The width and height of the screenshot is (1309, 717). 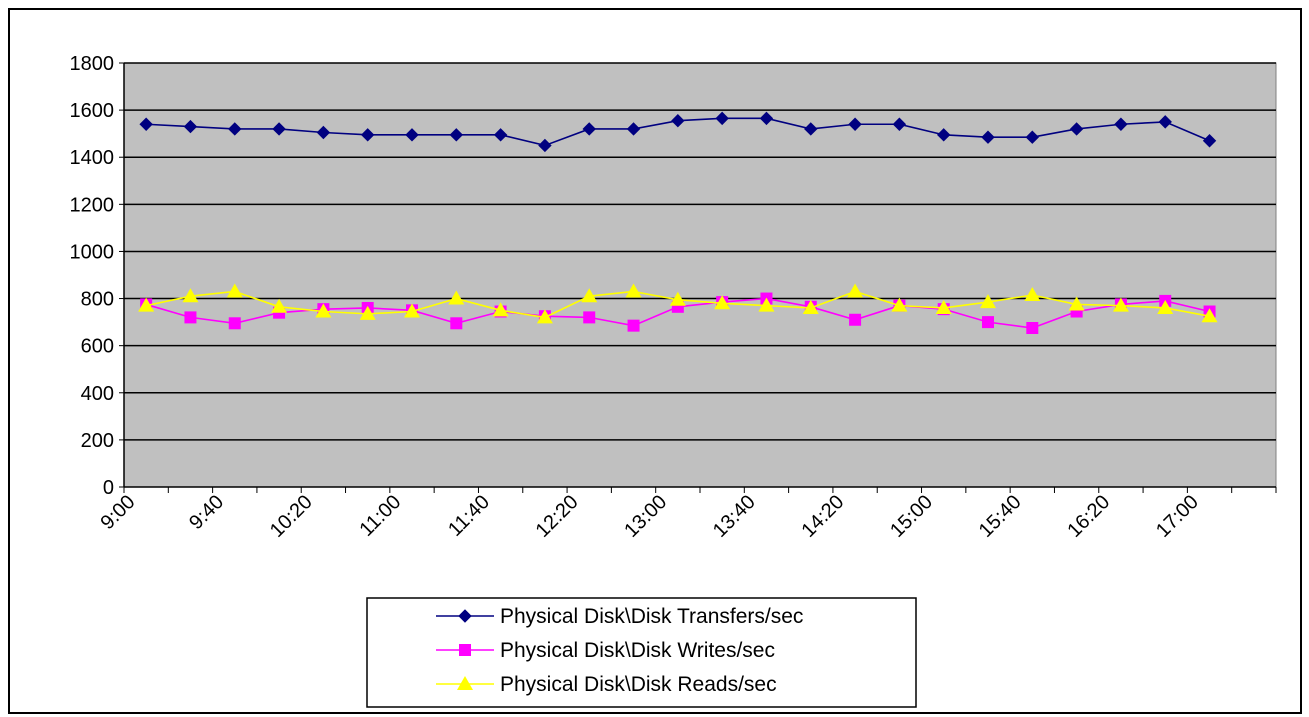 I want to click on x-tick-label: 11:00, so click(x=380, y=516).